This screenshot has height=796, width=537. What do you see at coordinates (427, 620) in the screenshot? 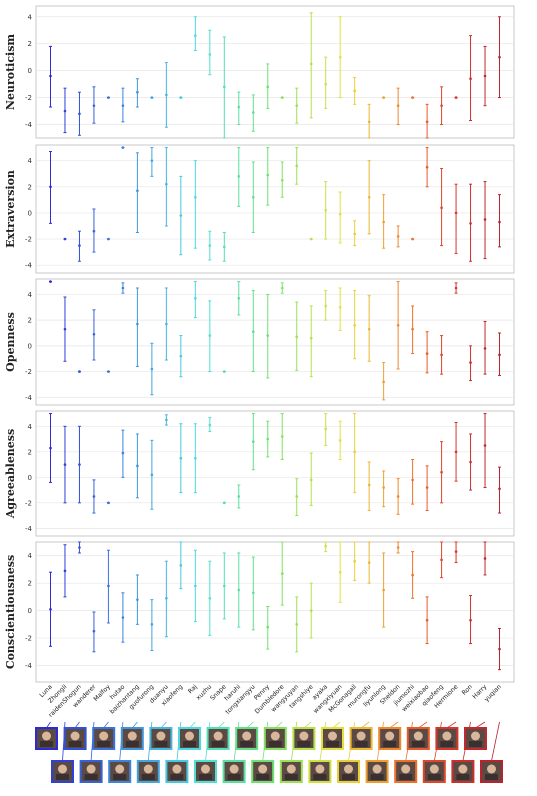
I see `errorbar-weixiaobao` at bounding box center [427, 620].